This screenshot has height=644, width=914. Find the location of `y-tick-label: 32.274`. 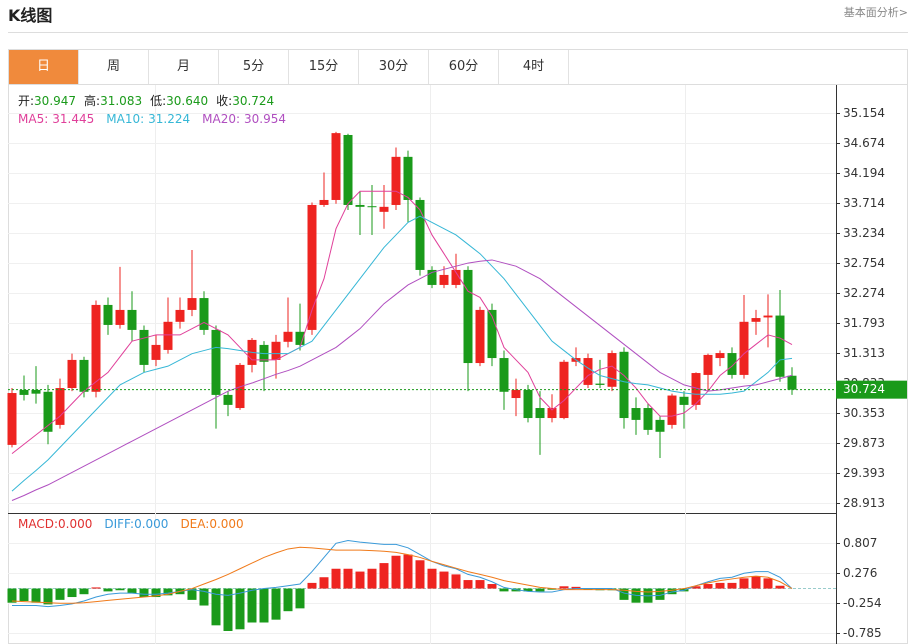

y-tick-label: 32.274 is located at coordinates (864, 293).